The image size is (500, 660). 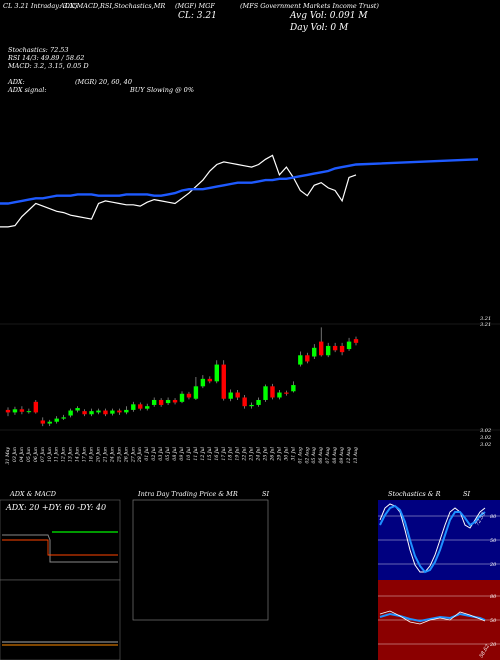 I want to click on x-axis-label: 09 Jul, so click(x=182, y=453).